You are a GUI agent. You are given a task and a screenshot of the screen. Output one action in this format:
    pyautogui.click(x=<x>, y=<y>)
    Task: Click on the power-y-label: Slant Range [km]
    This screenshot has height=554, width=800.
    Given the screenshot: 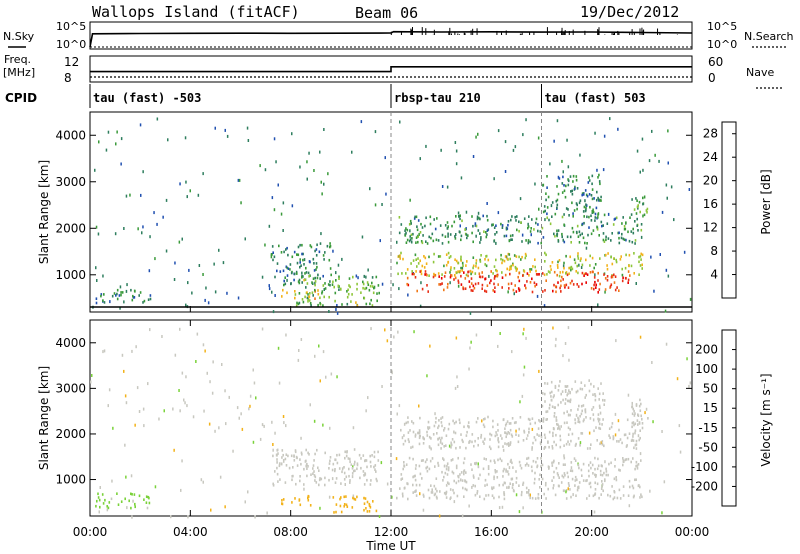 What is the action you would take?
    pyautogui.click(x=44, y=212)
    